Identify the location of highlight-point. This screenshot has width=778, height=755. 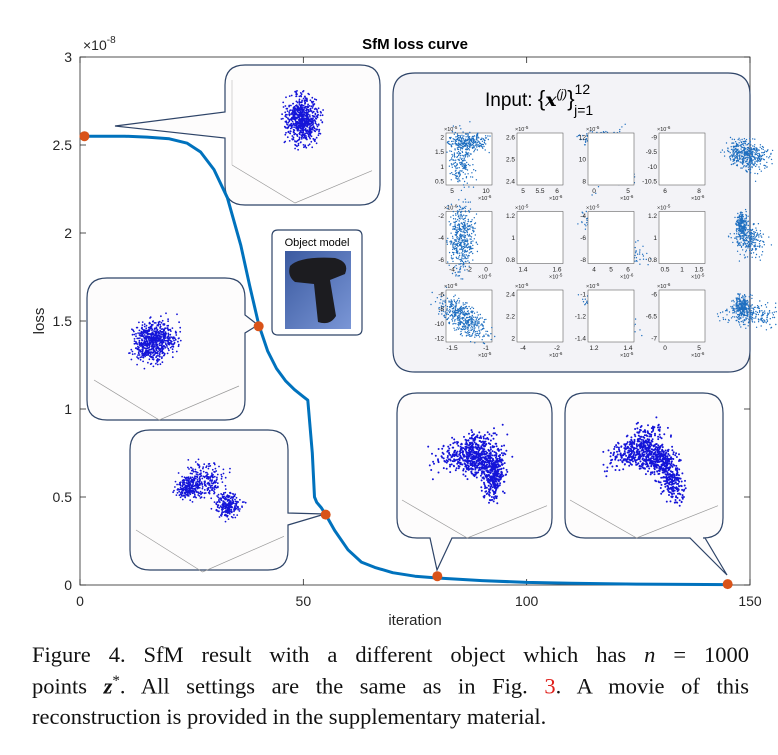
(325, 514).